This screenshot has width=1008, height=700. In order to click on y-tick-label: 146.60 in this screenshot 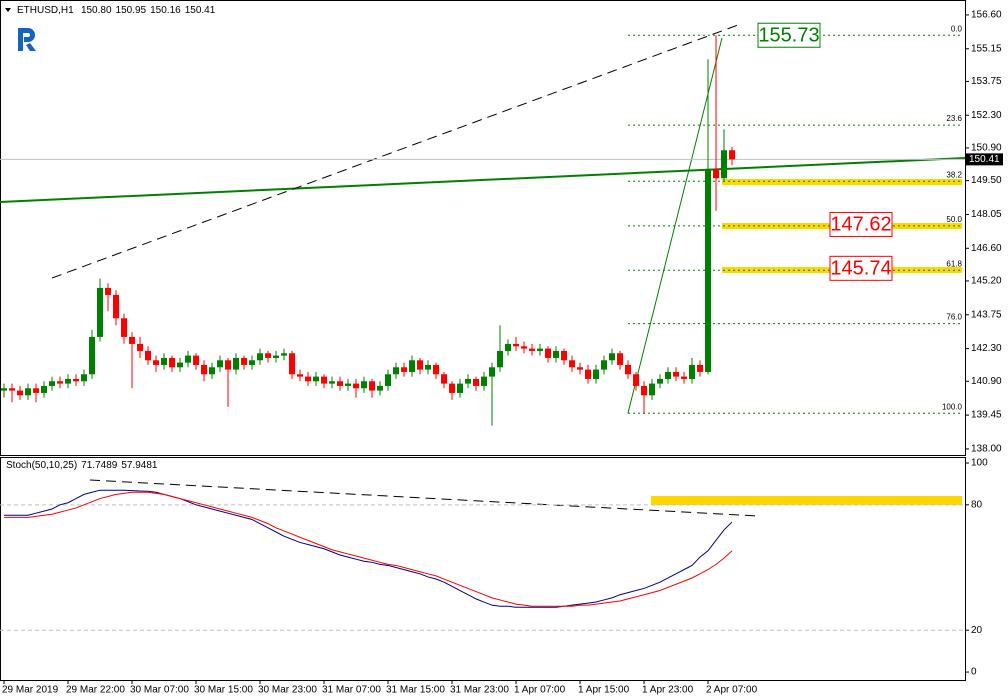, I will do `click(986, 248)`.